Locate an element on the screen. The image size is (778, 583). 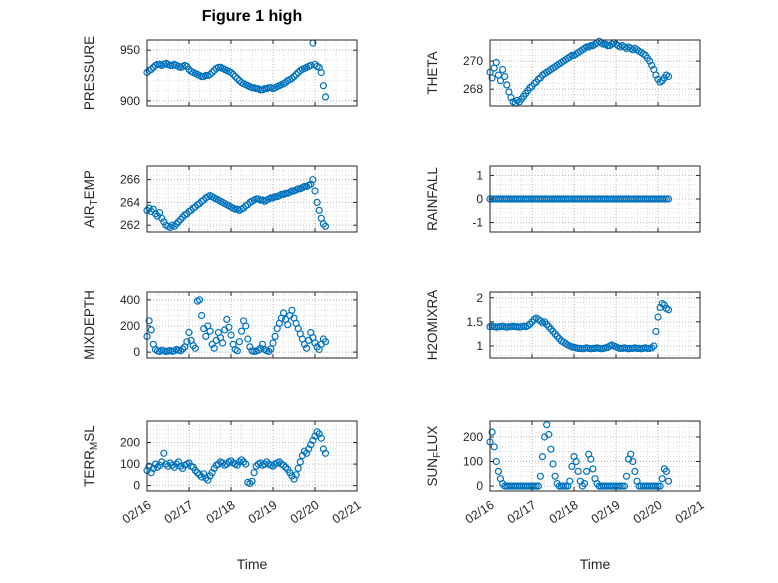
h2omixra-plot: 1 1.5 2 H2OMIXRA is located at coordinates (563, 325).